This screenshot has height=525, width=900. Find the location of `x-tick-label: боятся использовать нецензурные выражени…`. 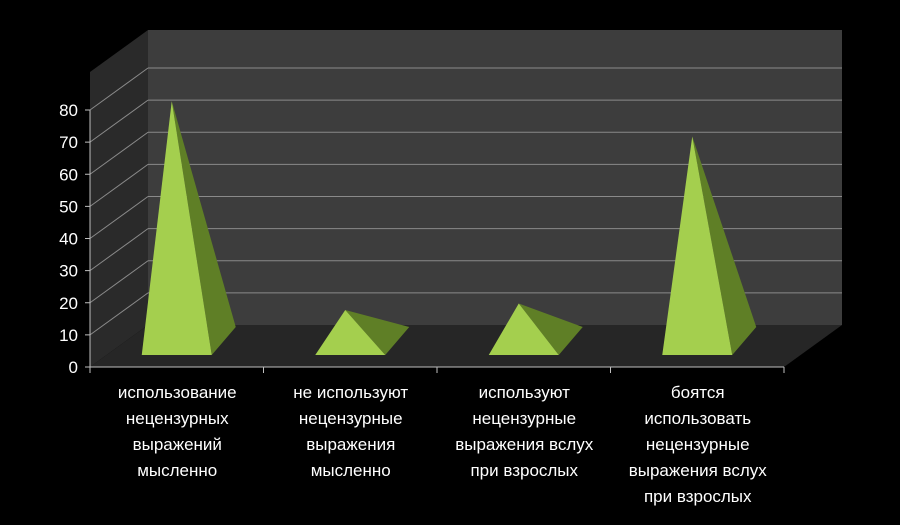

x-tick-label: боятся использовать нецензурные выражени… is located at coordinates (697, 444).